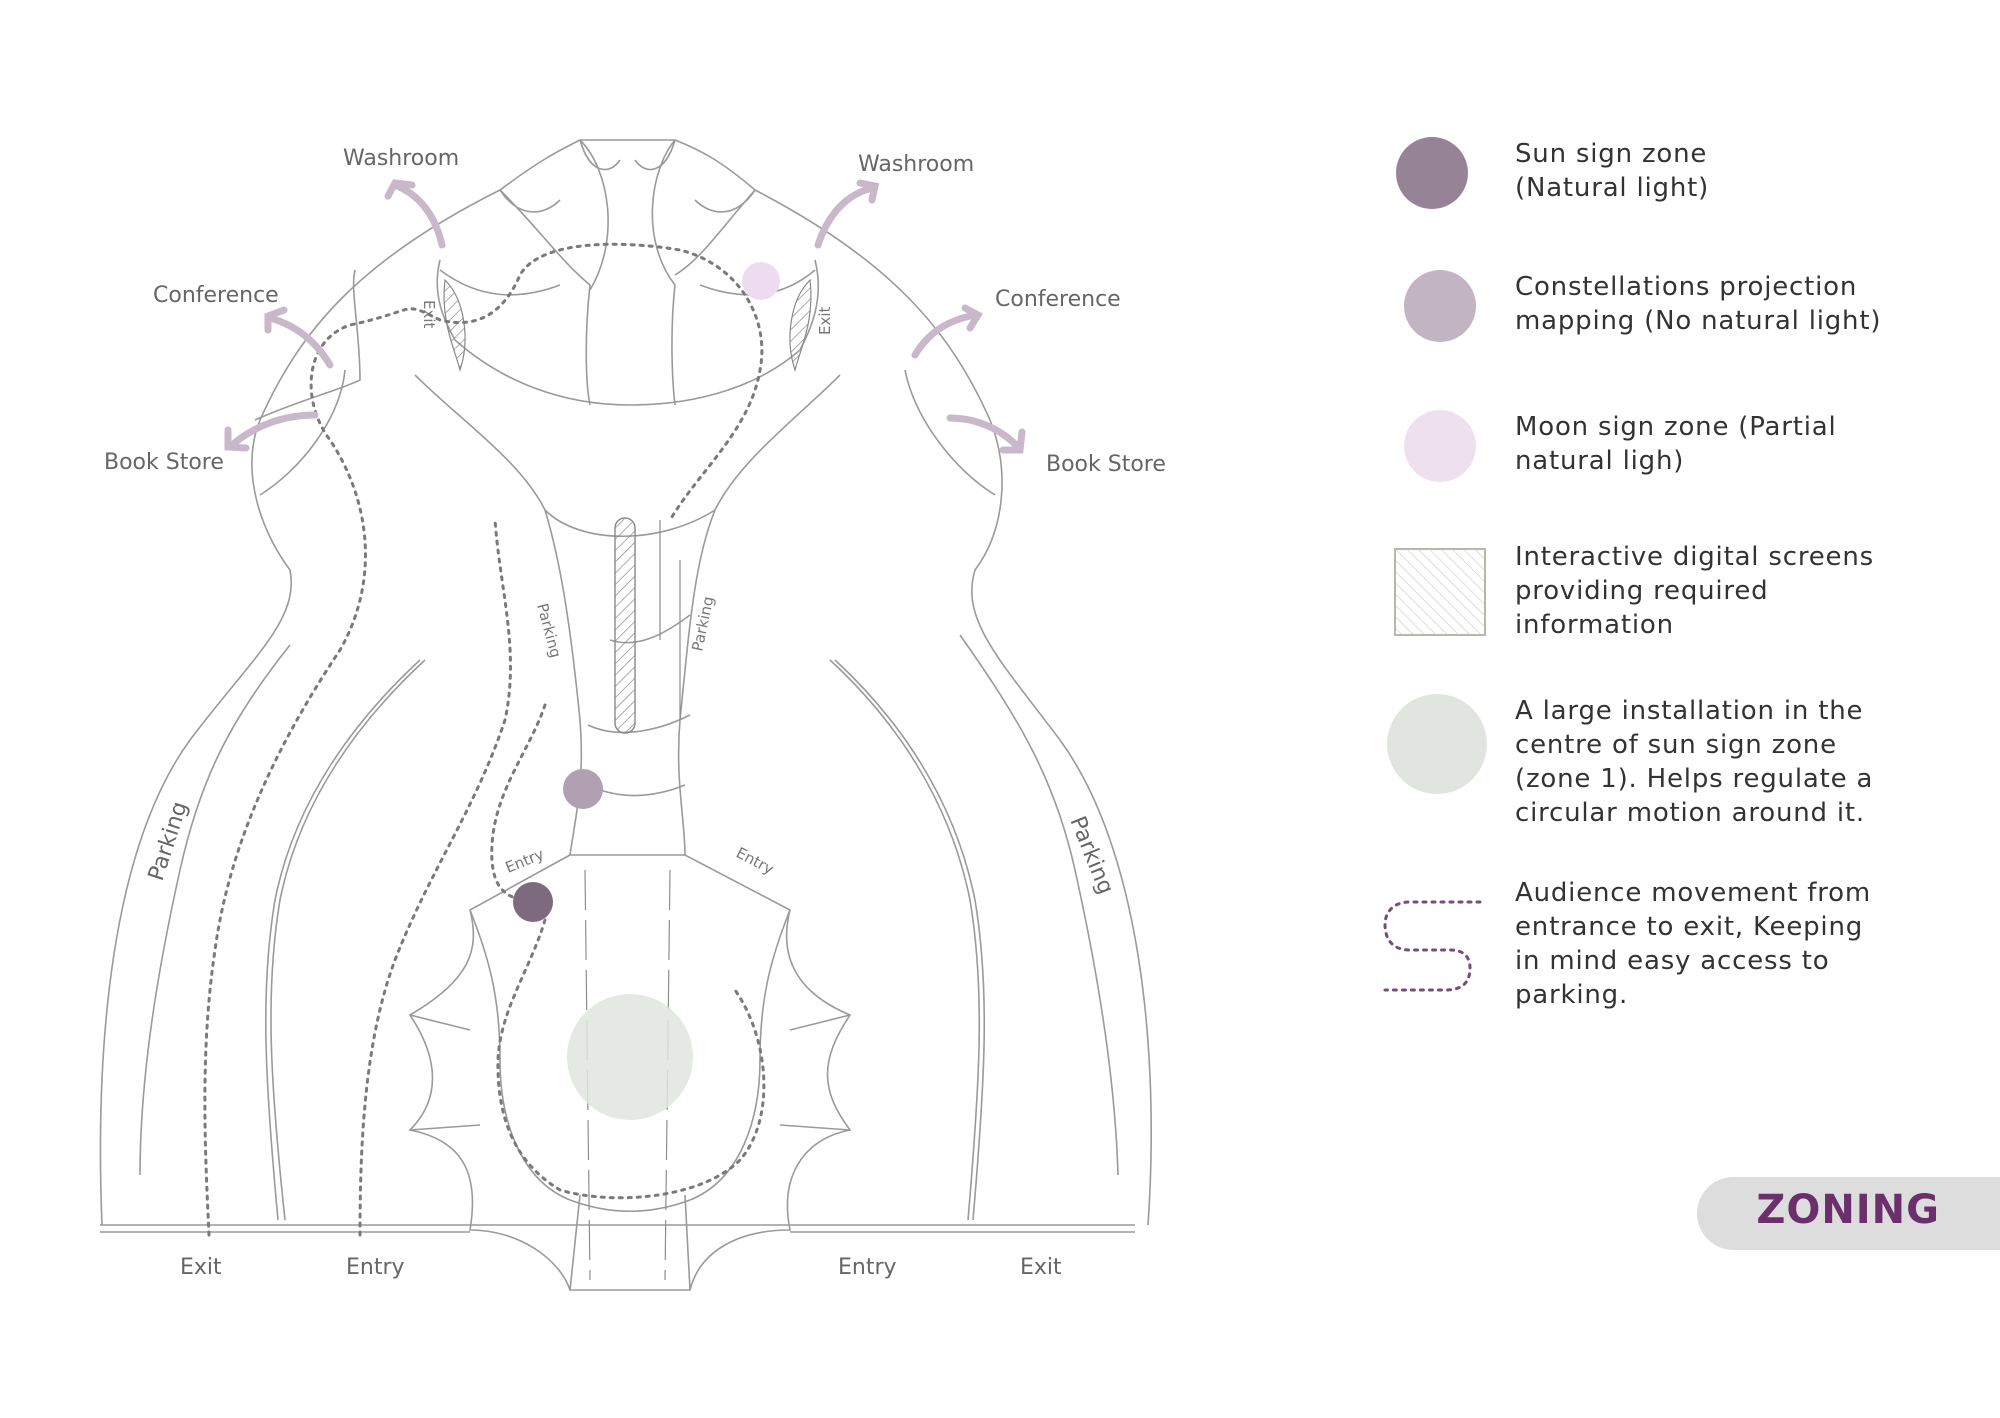 The height and width of the screenshot is (1418, 2000). Describe the element at coordinates (916, 164) in the screenshot. I see `label-washroom-right: Washroom` at that location.